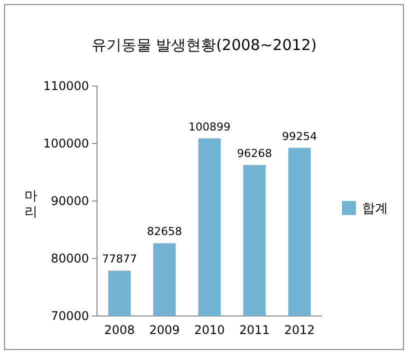  What do you see at coordinates (69, 316) in the screenshot?
I see `y-tick-label: 70000` at bounding box center [69, 316].